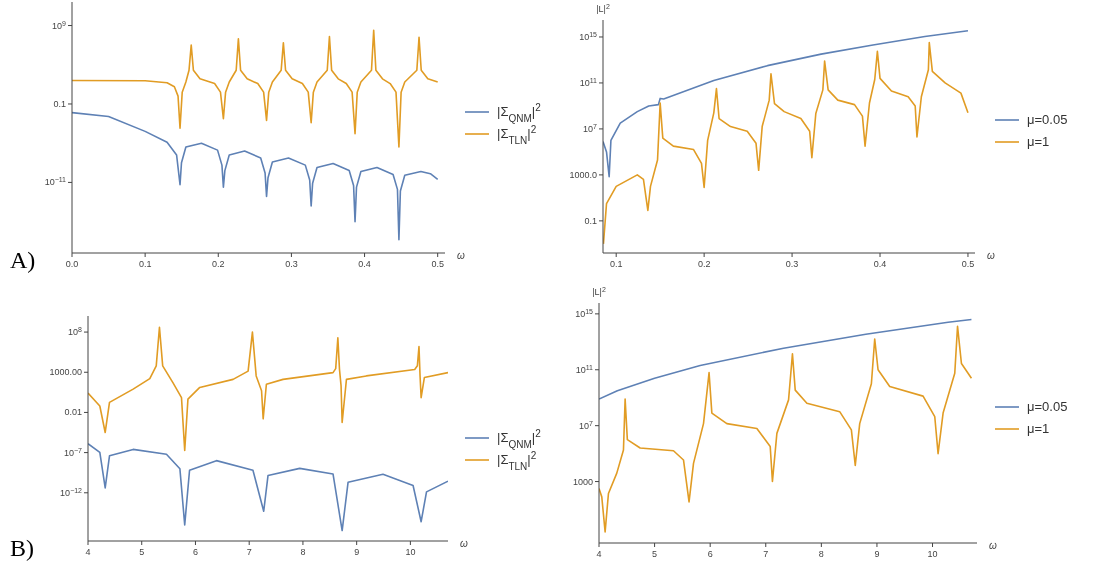 This screenshot has height=571, width=1094. What do you see at coordinates (73, 412) in the screenshot?
I see `y-tick-label: 0.01` at bounding box center [73, 412].